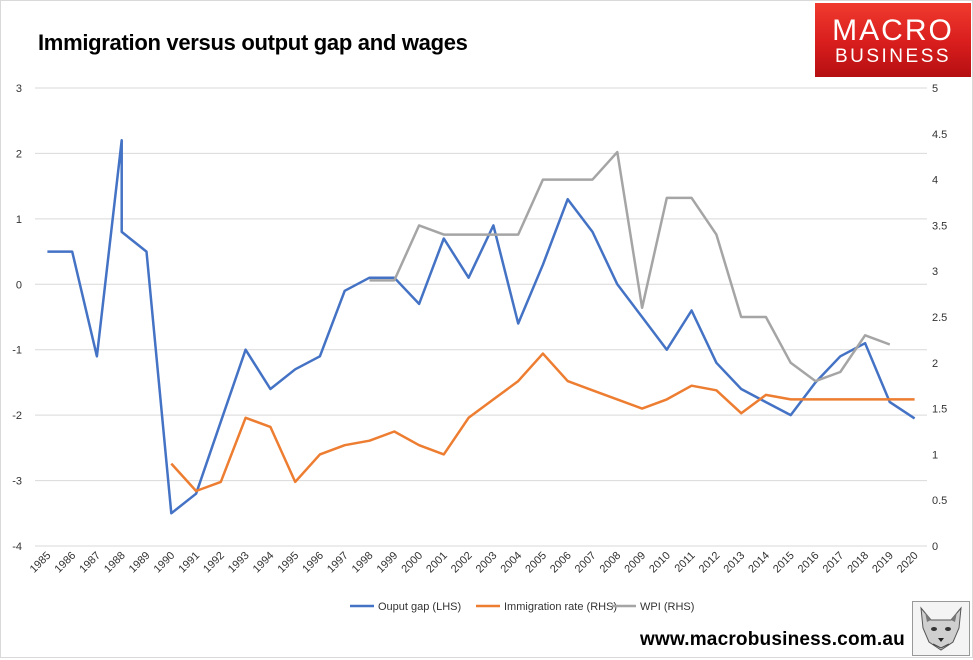  I want to click on x-tick-label: 2008, so click(611, 563).